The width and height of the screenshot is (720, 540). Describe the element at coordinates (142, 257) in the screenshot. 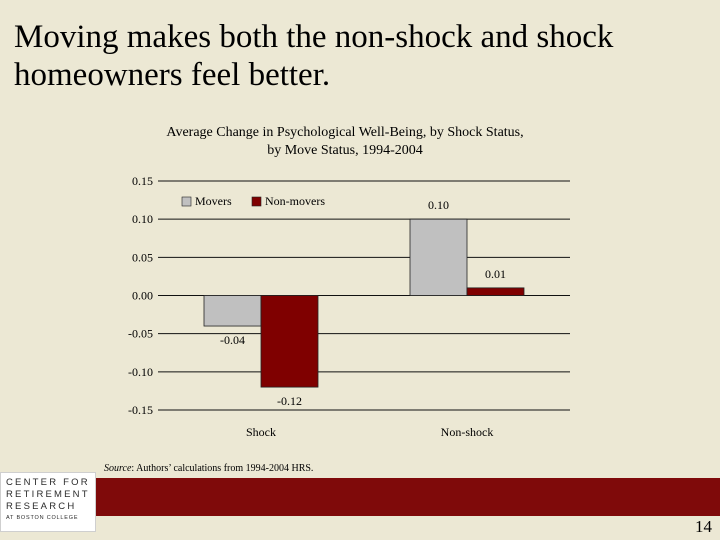

I see `y-tick-label: 0.05` at that location.